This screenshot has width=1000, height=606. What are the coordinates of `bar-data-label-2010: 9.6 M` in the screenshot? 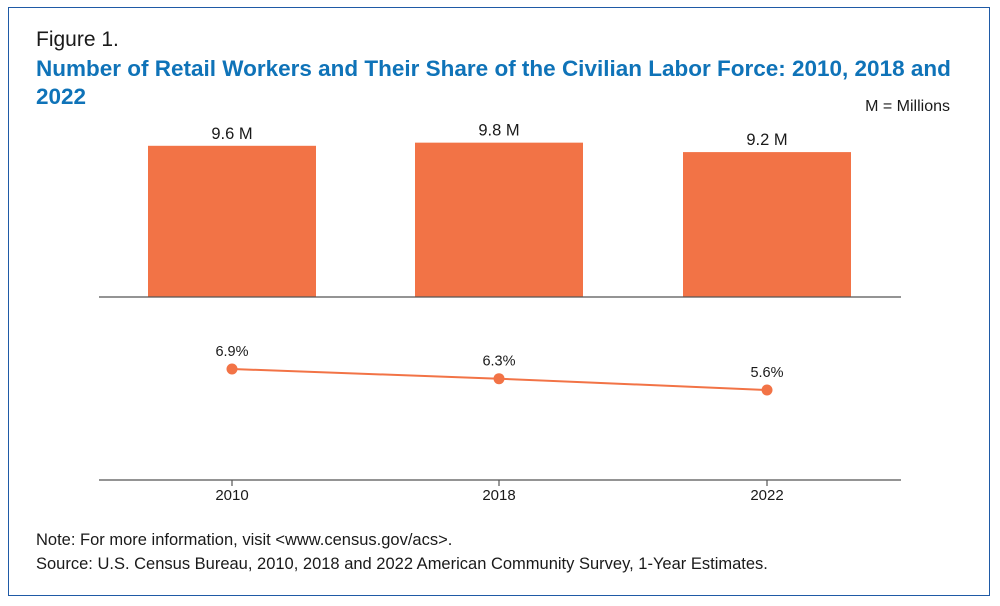 It's located at (231, 134).